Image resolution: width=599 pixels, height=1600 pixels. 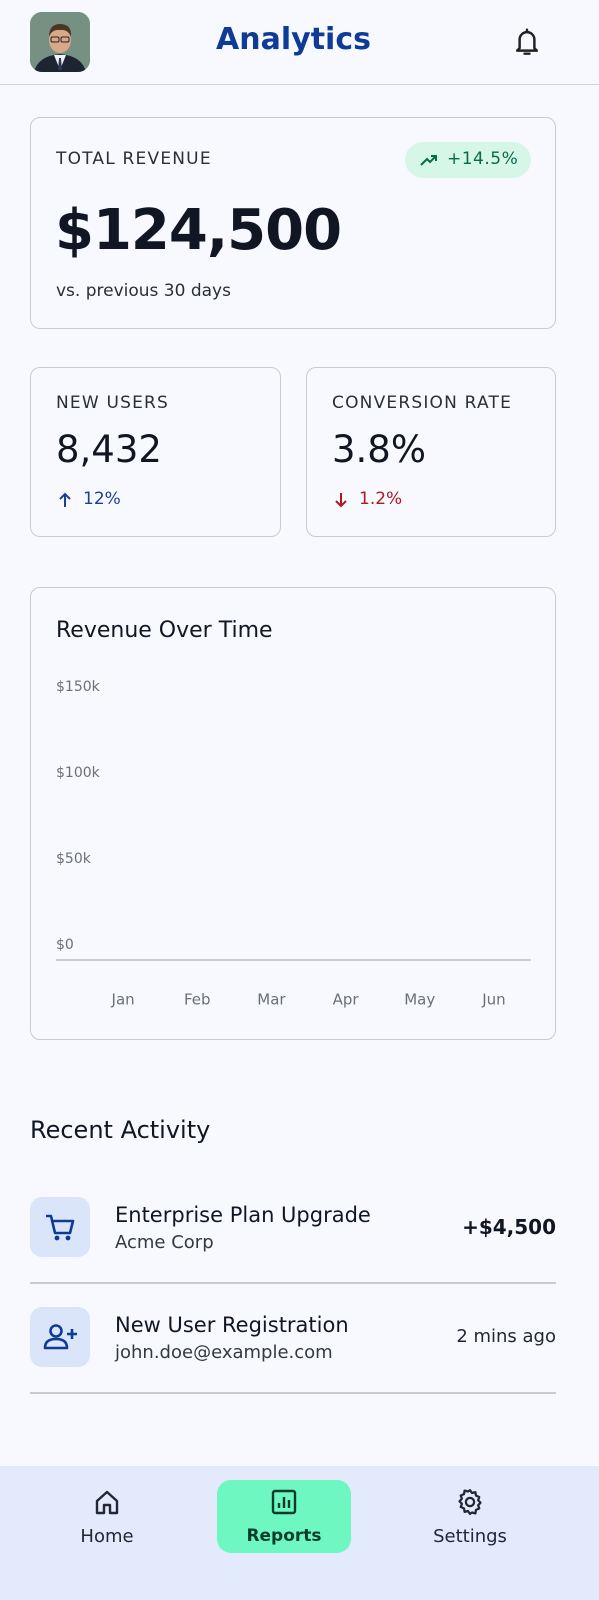 What do you see at coordinates (107, 1515) in the screenshot?
I see `nav-home: Home` at bounding box center [107, 1515].